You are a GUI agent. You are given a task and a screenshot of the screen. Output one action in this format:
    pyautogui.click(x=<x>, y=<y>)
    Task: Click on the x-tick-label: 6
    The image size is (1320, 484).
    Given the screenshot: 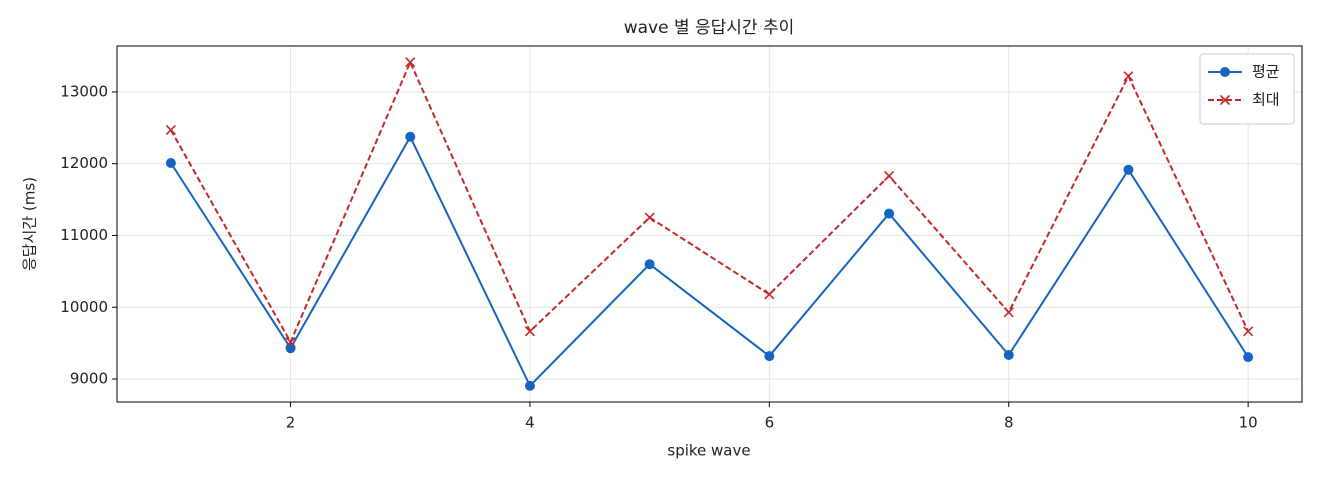 What is the action you would take?
    pyautogui.click(x=770, y=423)
    